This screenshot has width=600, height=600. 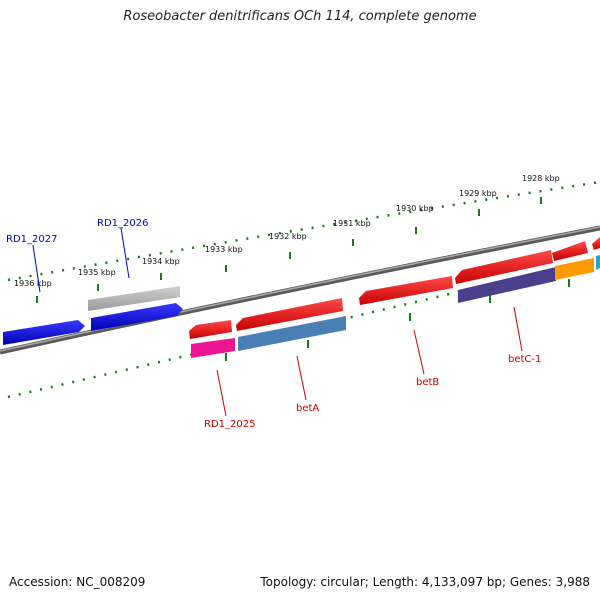 I want to click on feature-bar-rd1-2025, so click(x=213, y=348).